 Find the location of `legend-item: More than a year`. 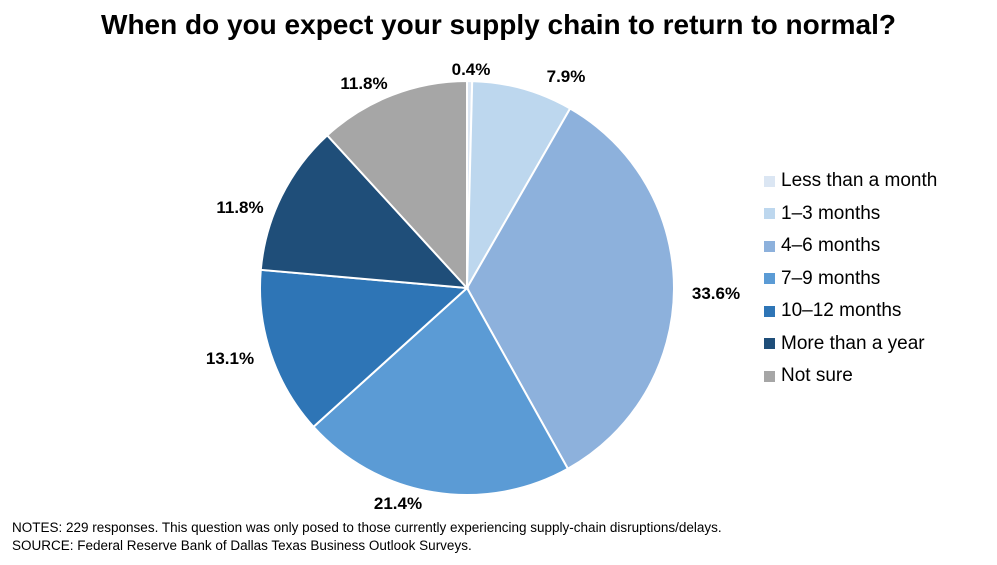

legend-item: More than a year is located at coordinates (850, 344).